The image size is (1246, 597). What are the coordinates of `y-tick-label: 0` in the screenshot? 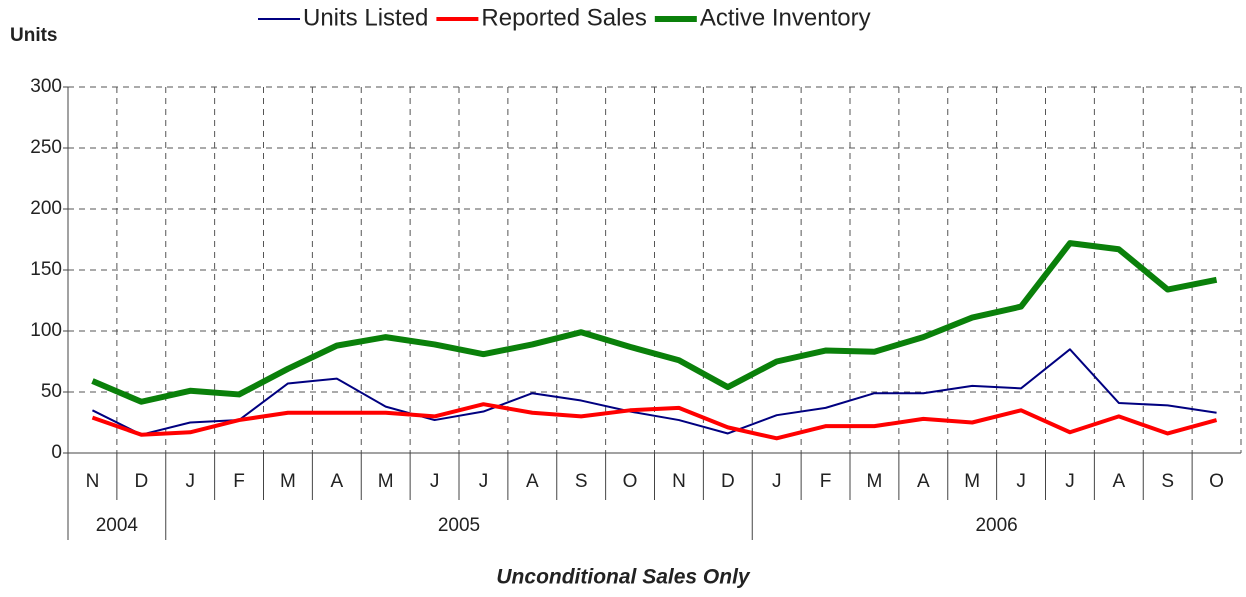 It's located at (56, 452).